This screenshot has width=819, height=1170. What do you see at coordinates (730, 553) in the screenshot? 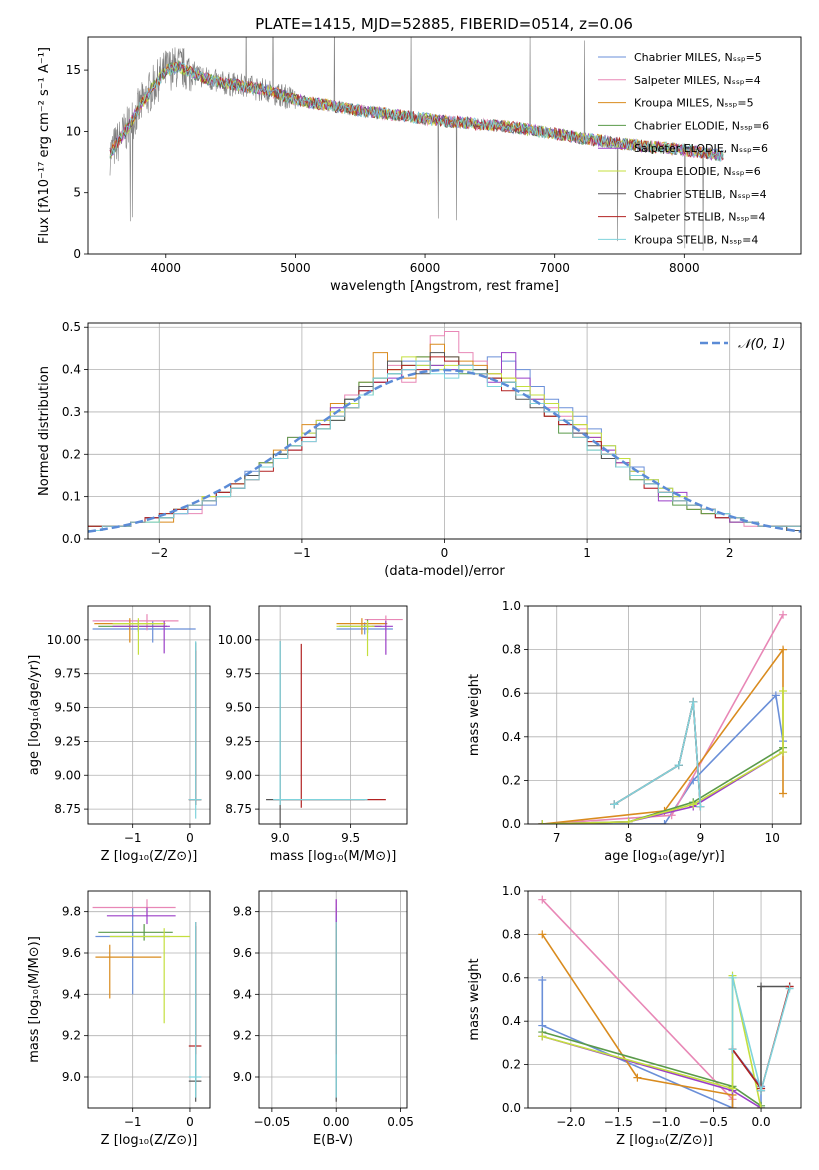
I see `x-tick-label: 2` at bounding box center [730, 553].